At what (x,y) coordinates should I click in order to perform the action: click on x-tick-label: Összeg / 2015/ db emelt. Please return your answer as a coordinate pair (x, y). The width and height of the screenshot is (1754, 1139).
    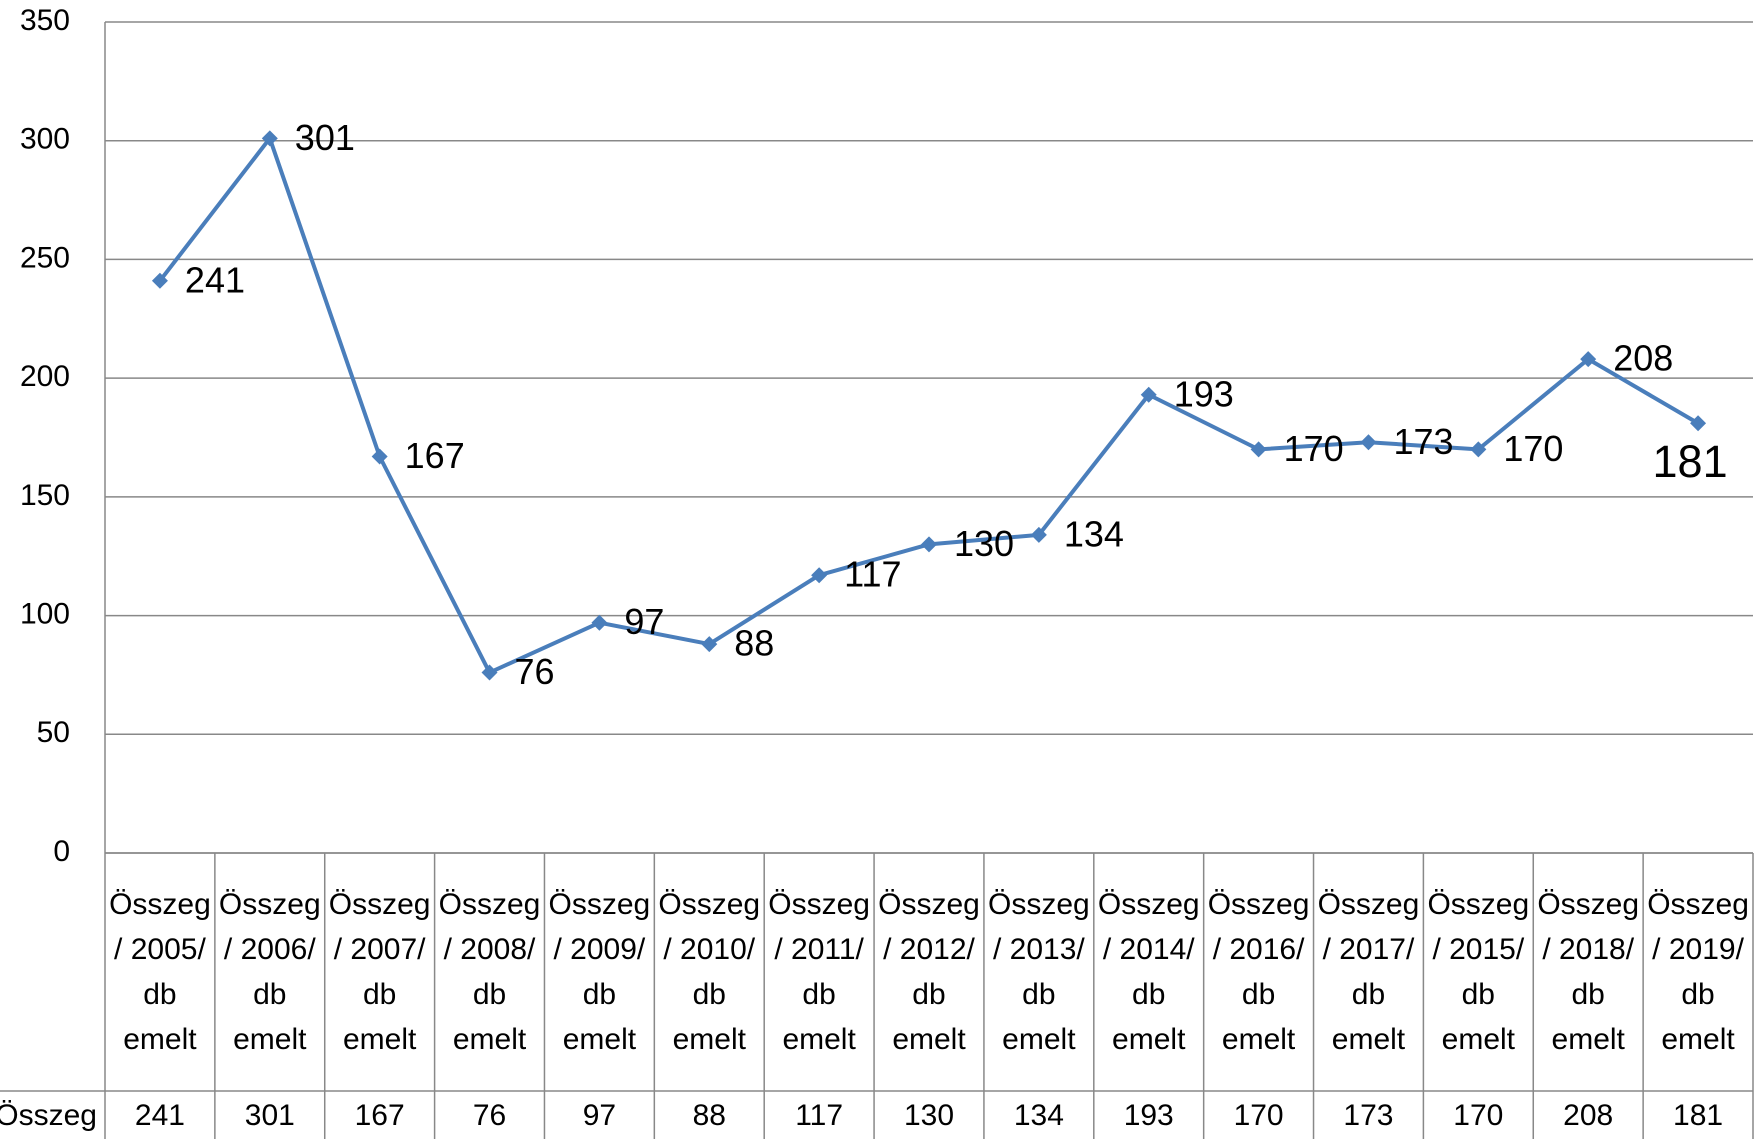
    Looking at the image, I should click on (1478, 972).